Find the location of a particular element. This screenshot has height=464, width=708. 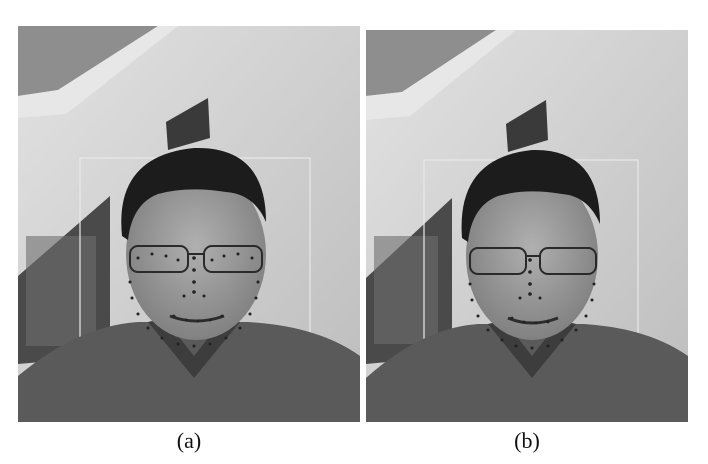

caption-b: (b) is located at coordinates (527, 440).